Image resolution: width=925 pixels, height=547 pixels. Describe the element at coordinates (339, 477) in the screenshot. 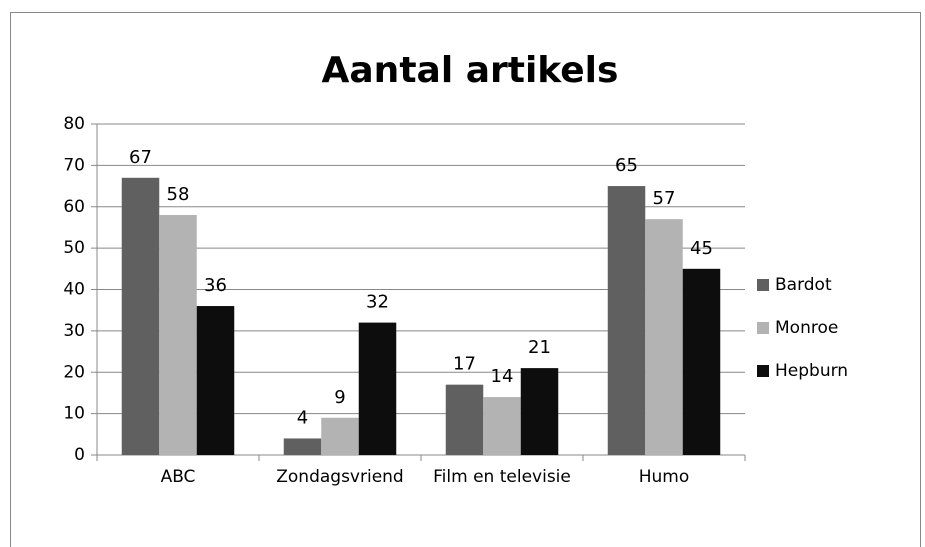

I see `x-tick-label: Zondagsvriend` at that location.